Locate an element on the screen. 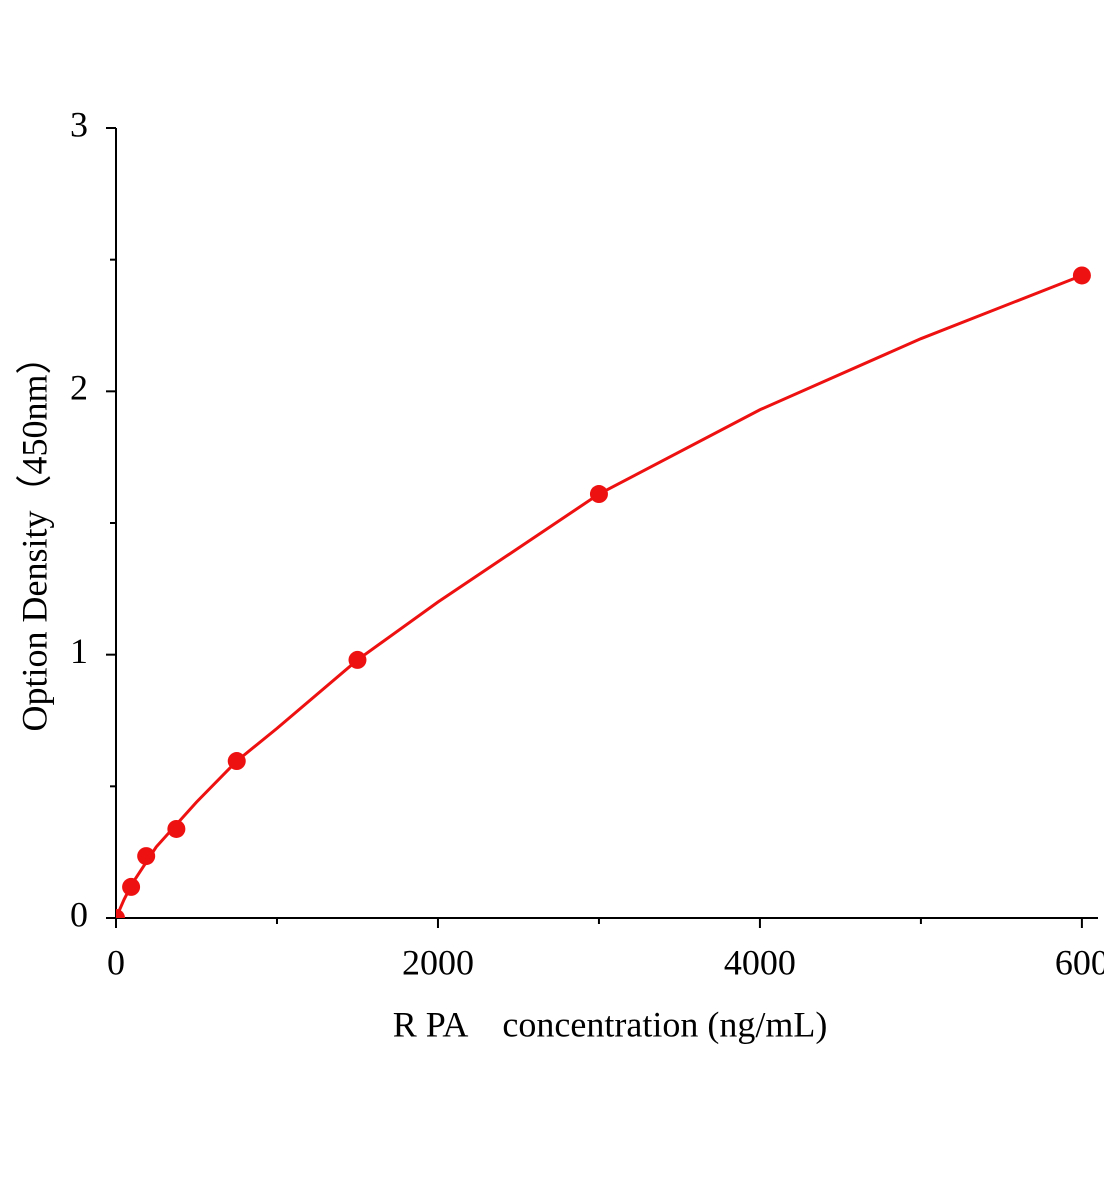 This screenshot has height=1200, width=1104. y-tick-label: 1 is located at coordinates (79, 651).